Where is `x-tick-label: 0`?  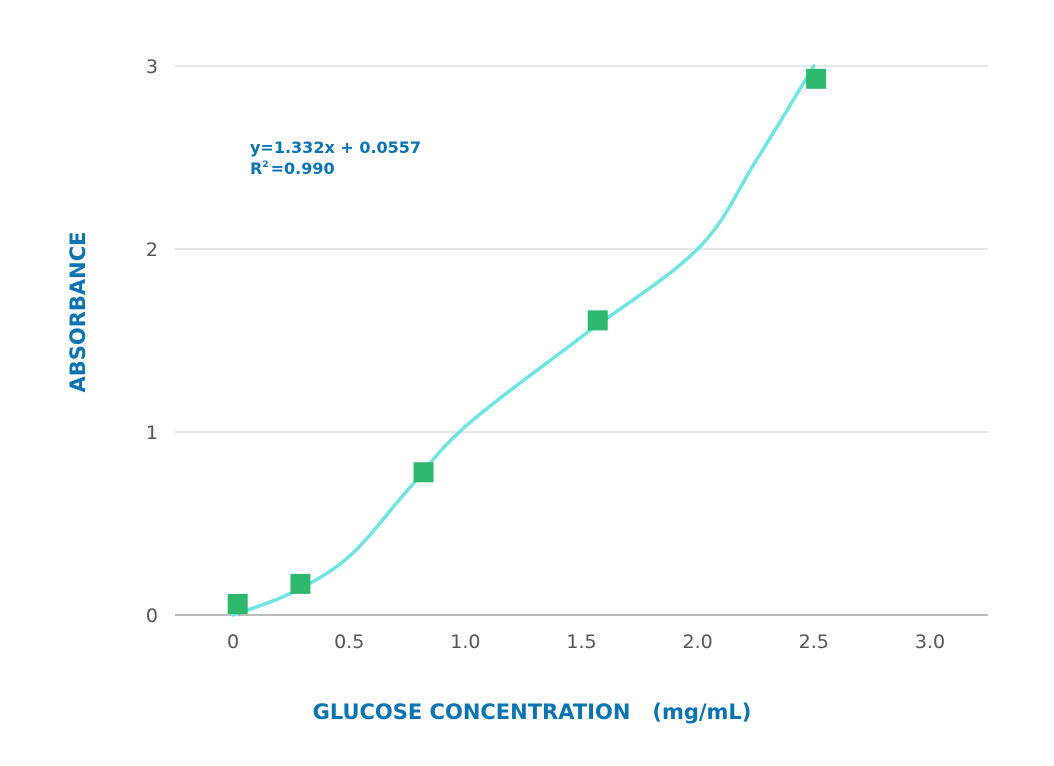 x-tick-label: 0 is located at coordinates (233, 642).